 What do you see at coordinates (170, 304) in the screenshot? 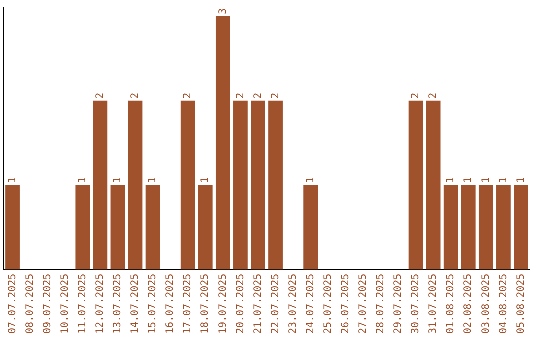
I see `x-tick-label: 16.07.2025` at bounding box center [170, 304].